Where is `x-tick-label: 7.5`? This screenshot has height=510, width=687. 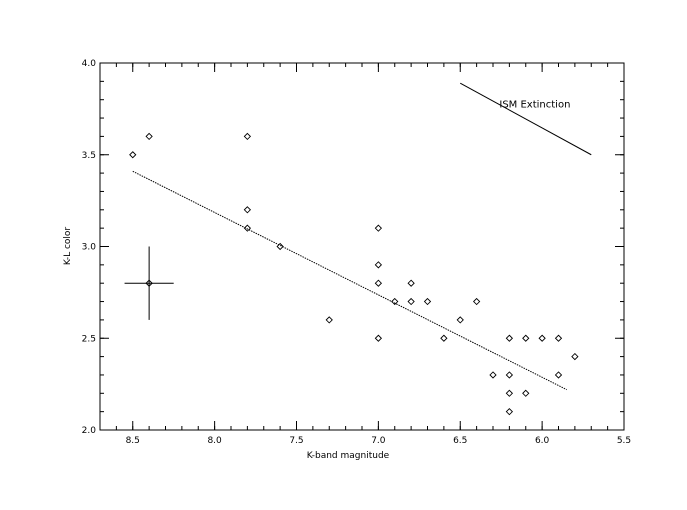
x-tick-label: 7.5 is located at coordinates (296, 441).